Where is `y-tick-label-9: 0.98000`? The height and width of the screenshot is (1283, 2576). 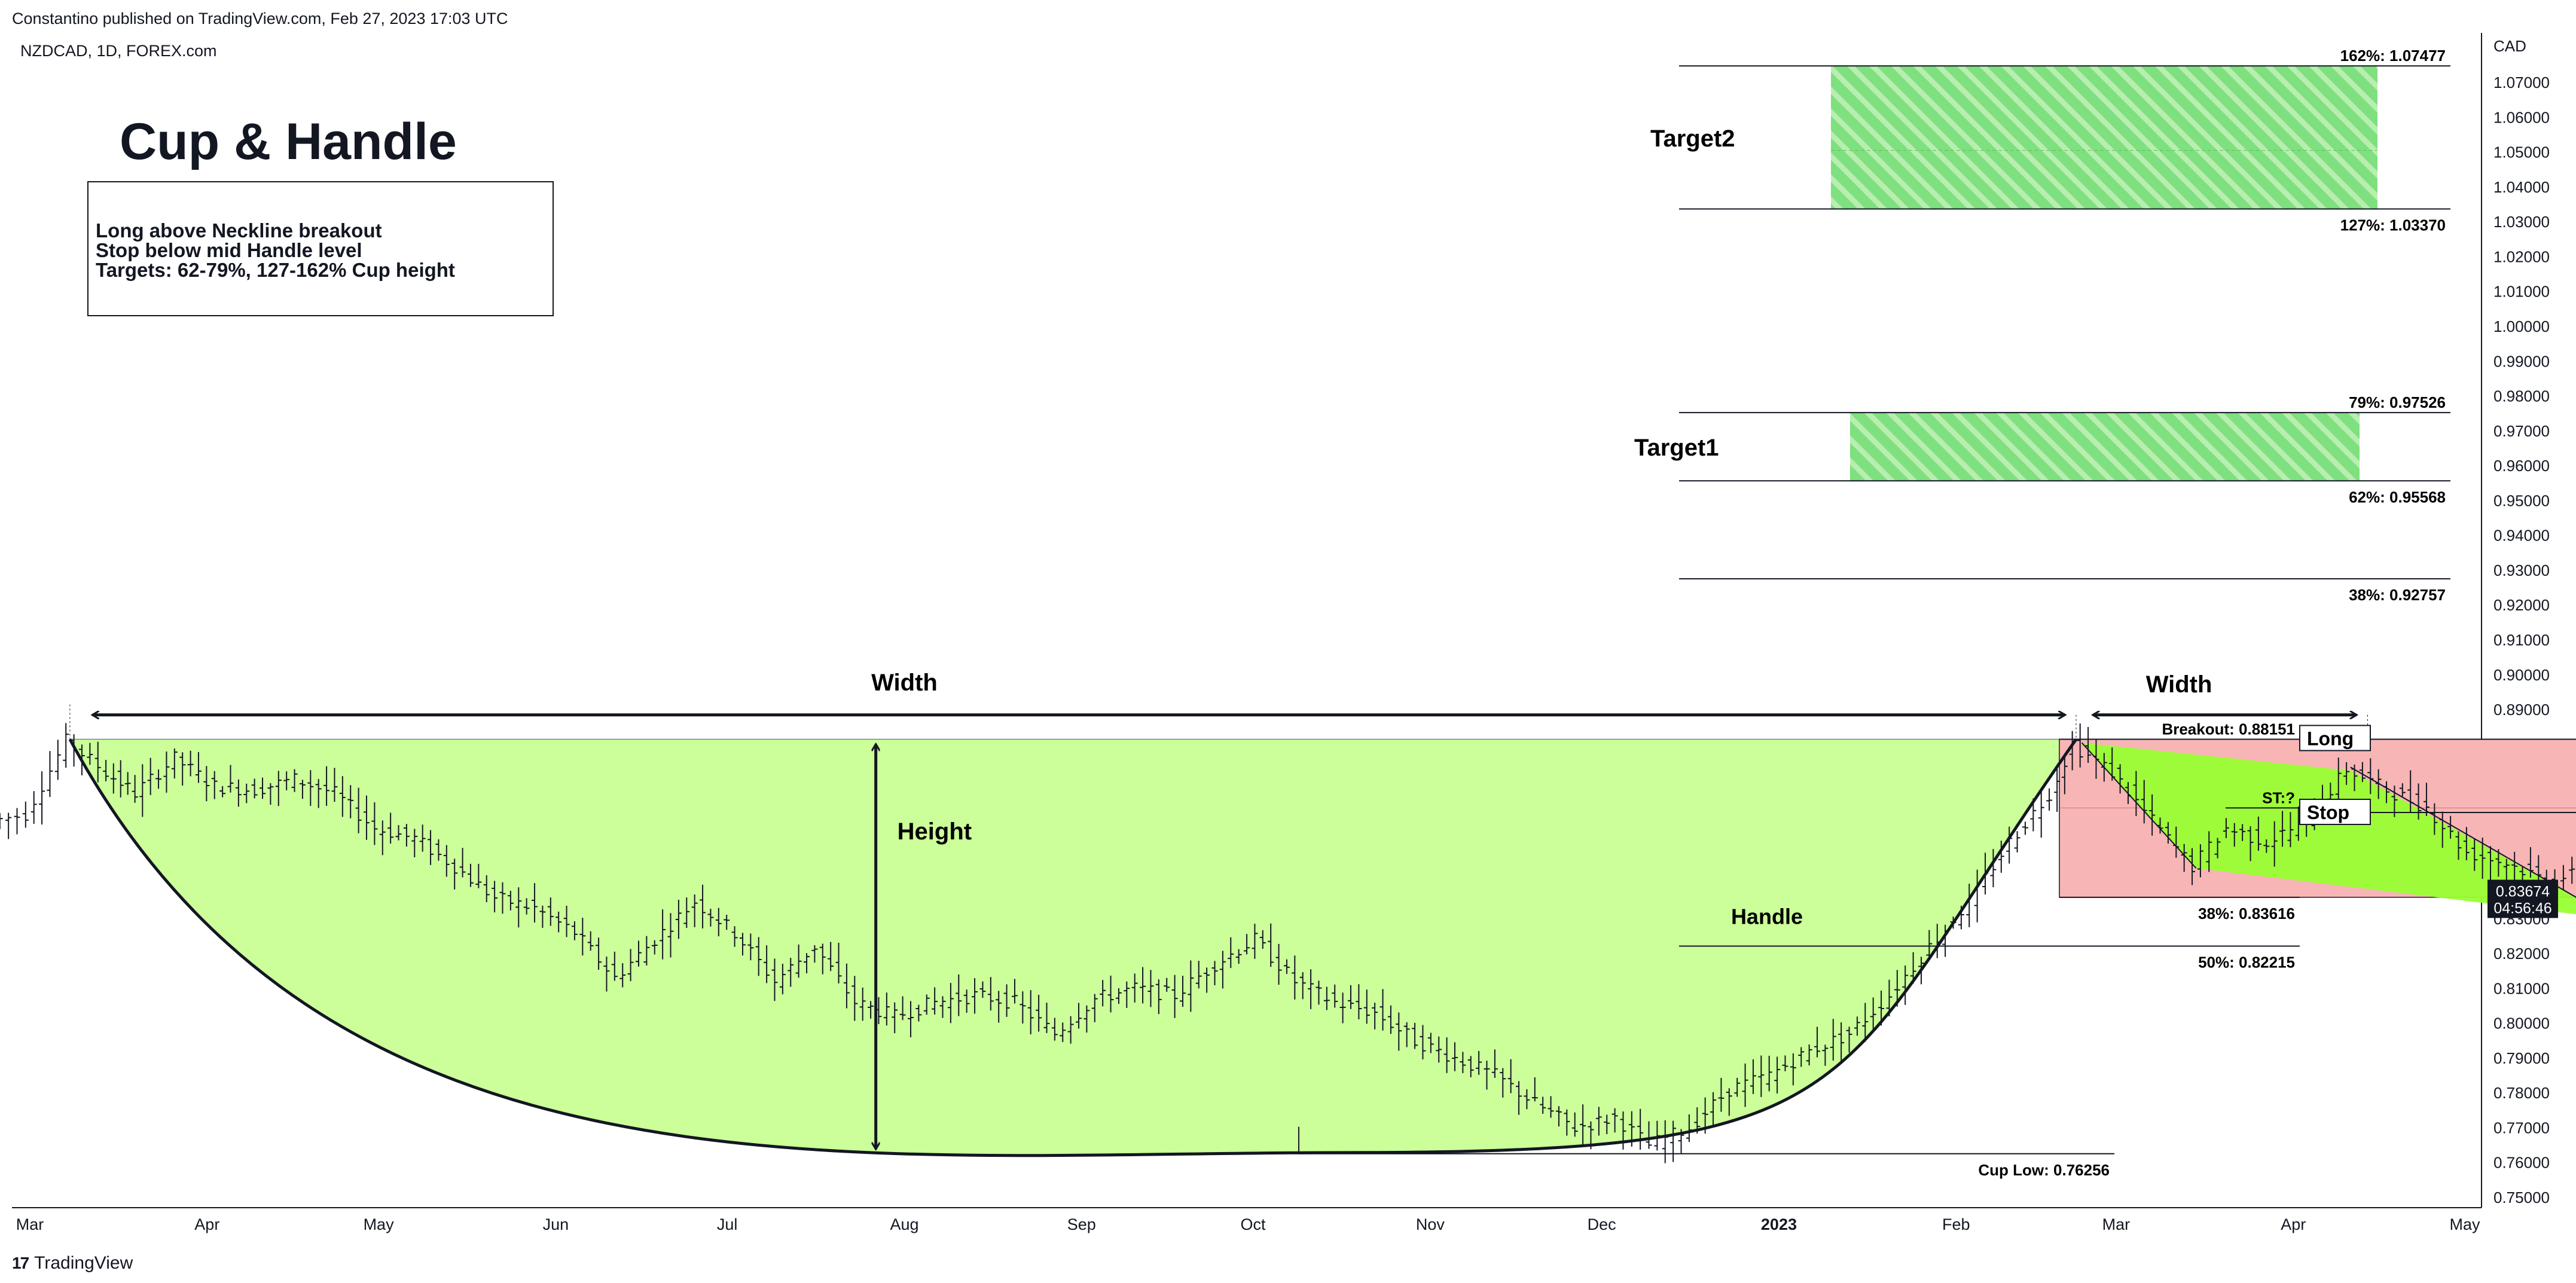
y-tick-label-9: 0.98000 is located at coordinates (2521, 396).